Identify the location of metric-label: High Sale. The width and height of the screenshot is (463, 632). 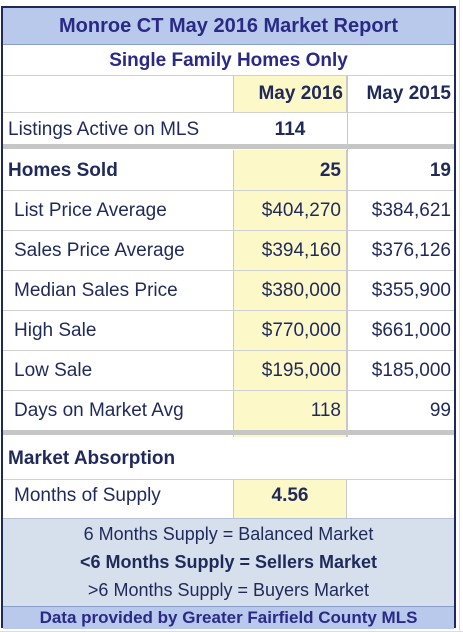
(55, 330).